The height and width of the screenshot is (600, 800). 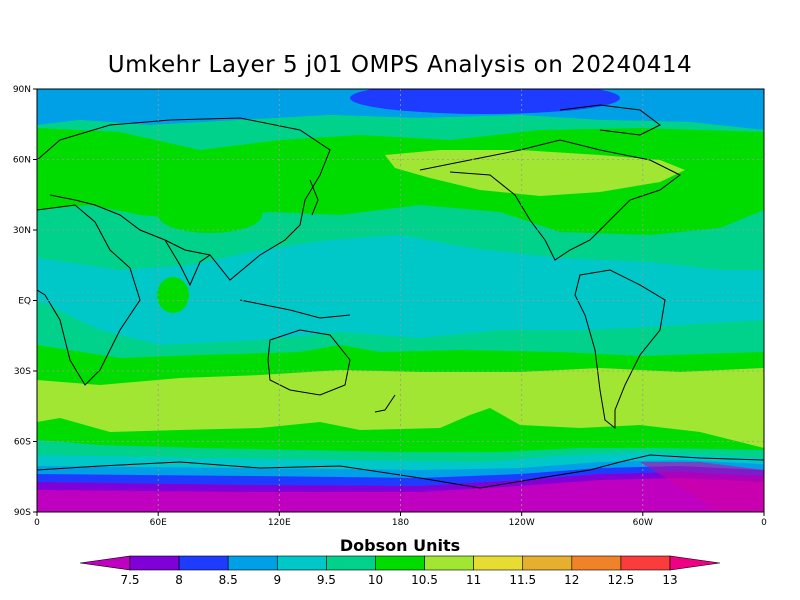 What do you see at coordinates (22, 90) in the screenshot?
I see `lat-label: 90N` at bounding box center [22, 90].